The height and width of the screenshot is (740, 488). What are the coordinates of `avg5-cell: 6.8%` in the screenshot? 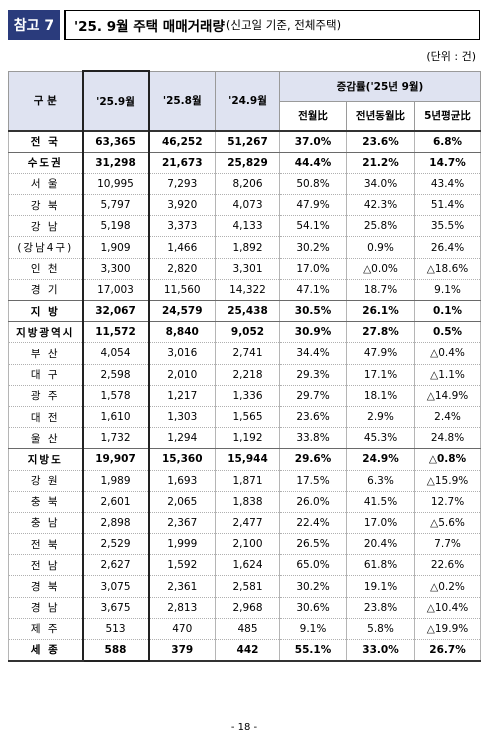 It's located at (447, 141).